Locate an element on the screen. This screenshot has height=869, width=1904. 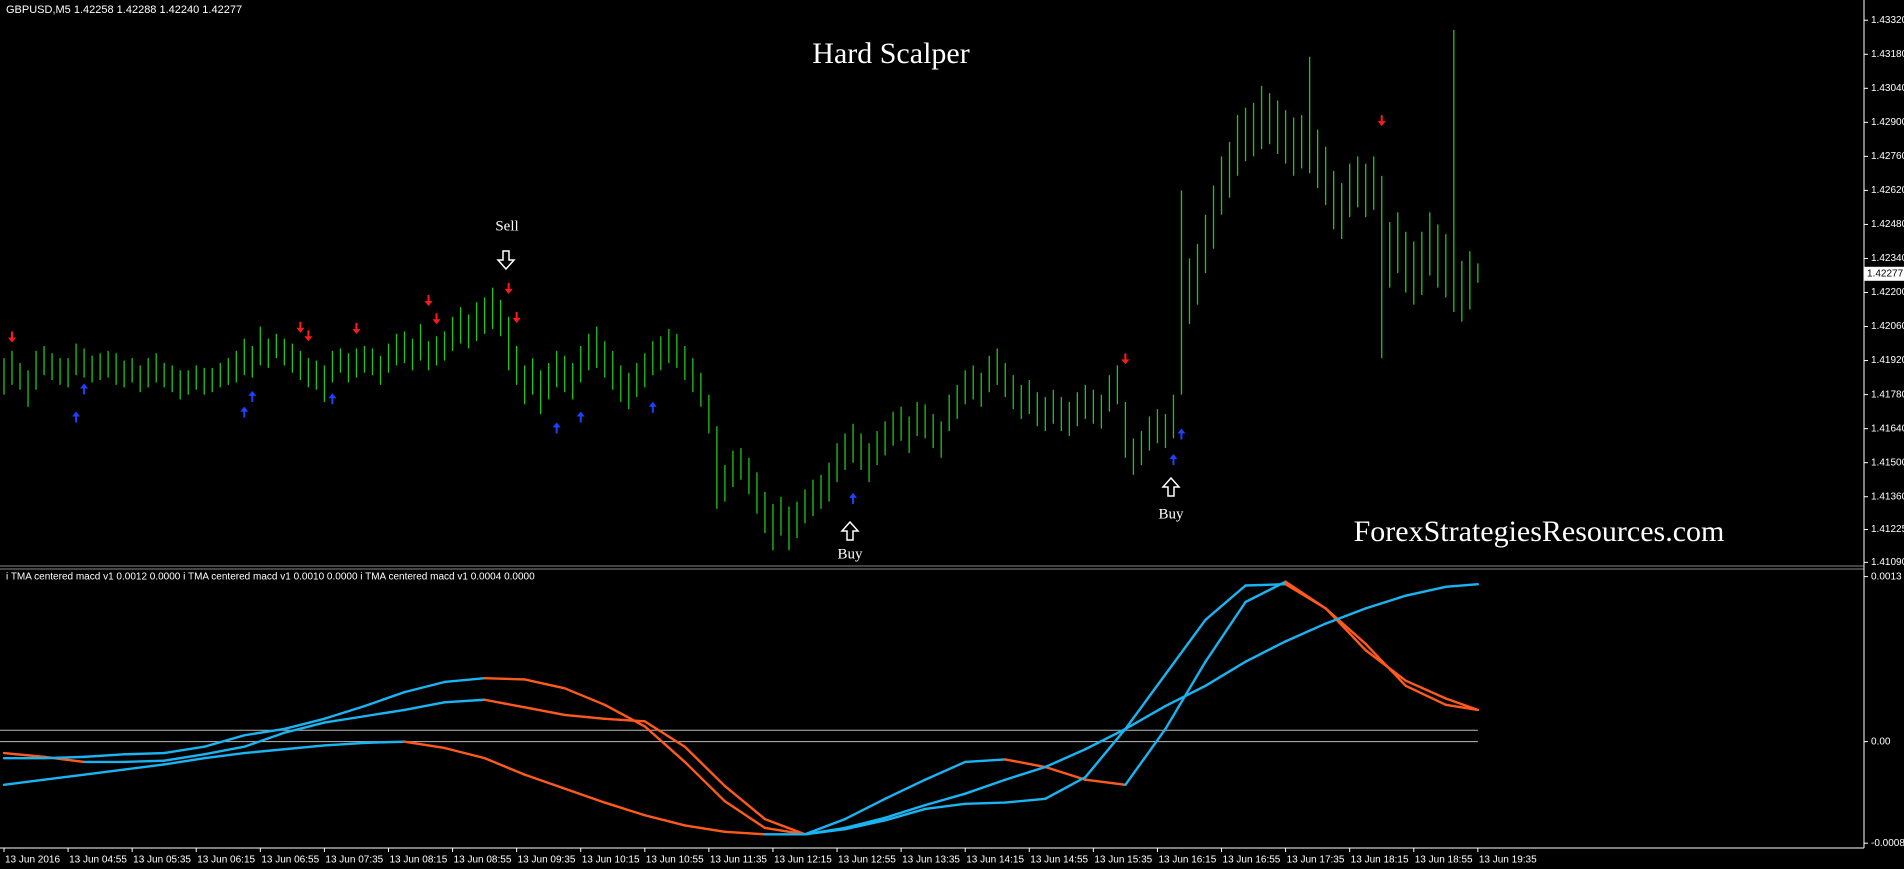
x-tick-label: 13 Jun 14:55 is located at coordinates (1059, 860).